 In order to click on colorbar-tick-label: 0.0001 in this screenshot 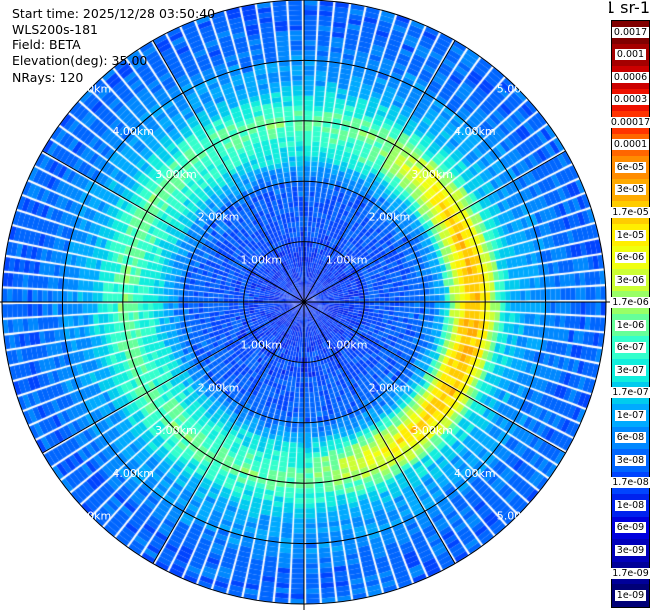, I will do `click(630, 145)`.